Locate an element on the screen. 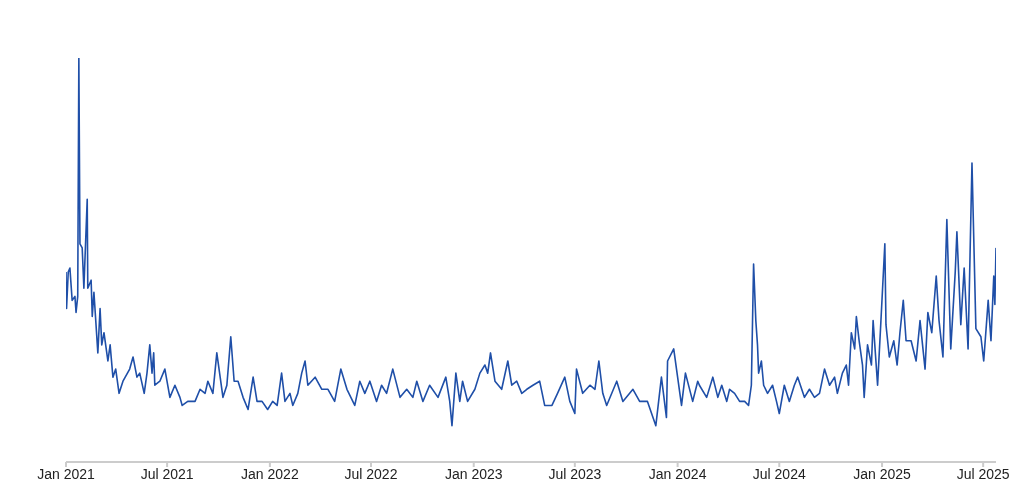  x-tick-label: Jul 2022 is located at coordinates (371, 473).